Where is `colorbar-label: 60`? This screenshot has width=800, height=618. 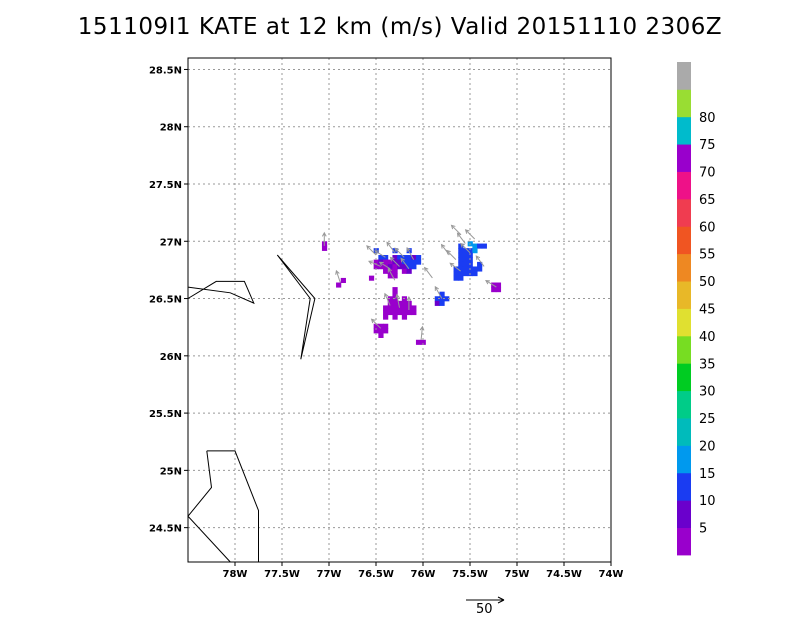
colorbar-label: 60 is located at coordinates (707, 227).